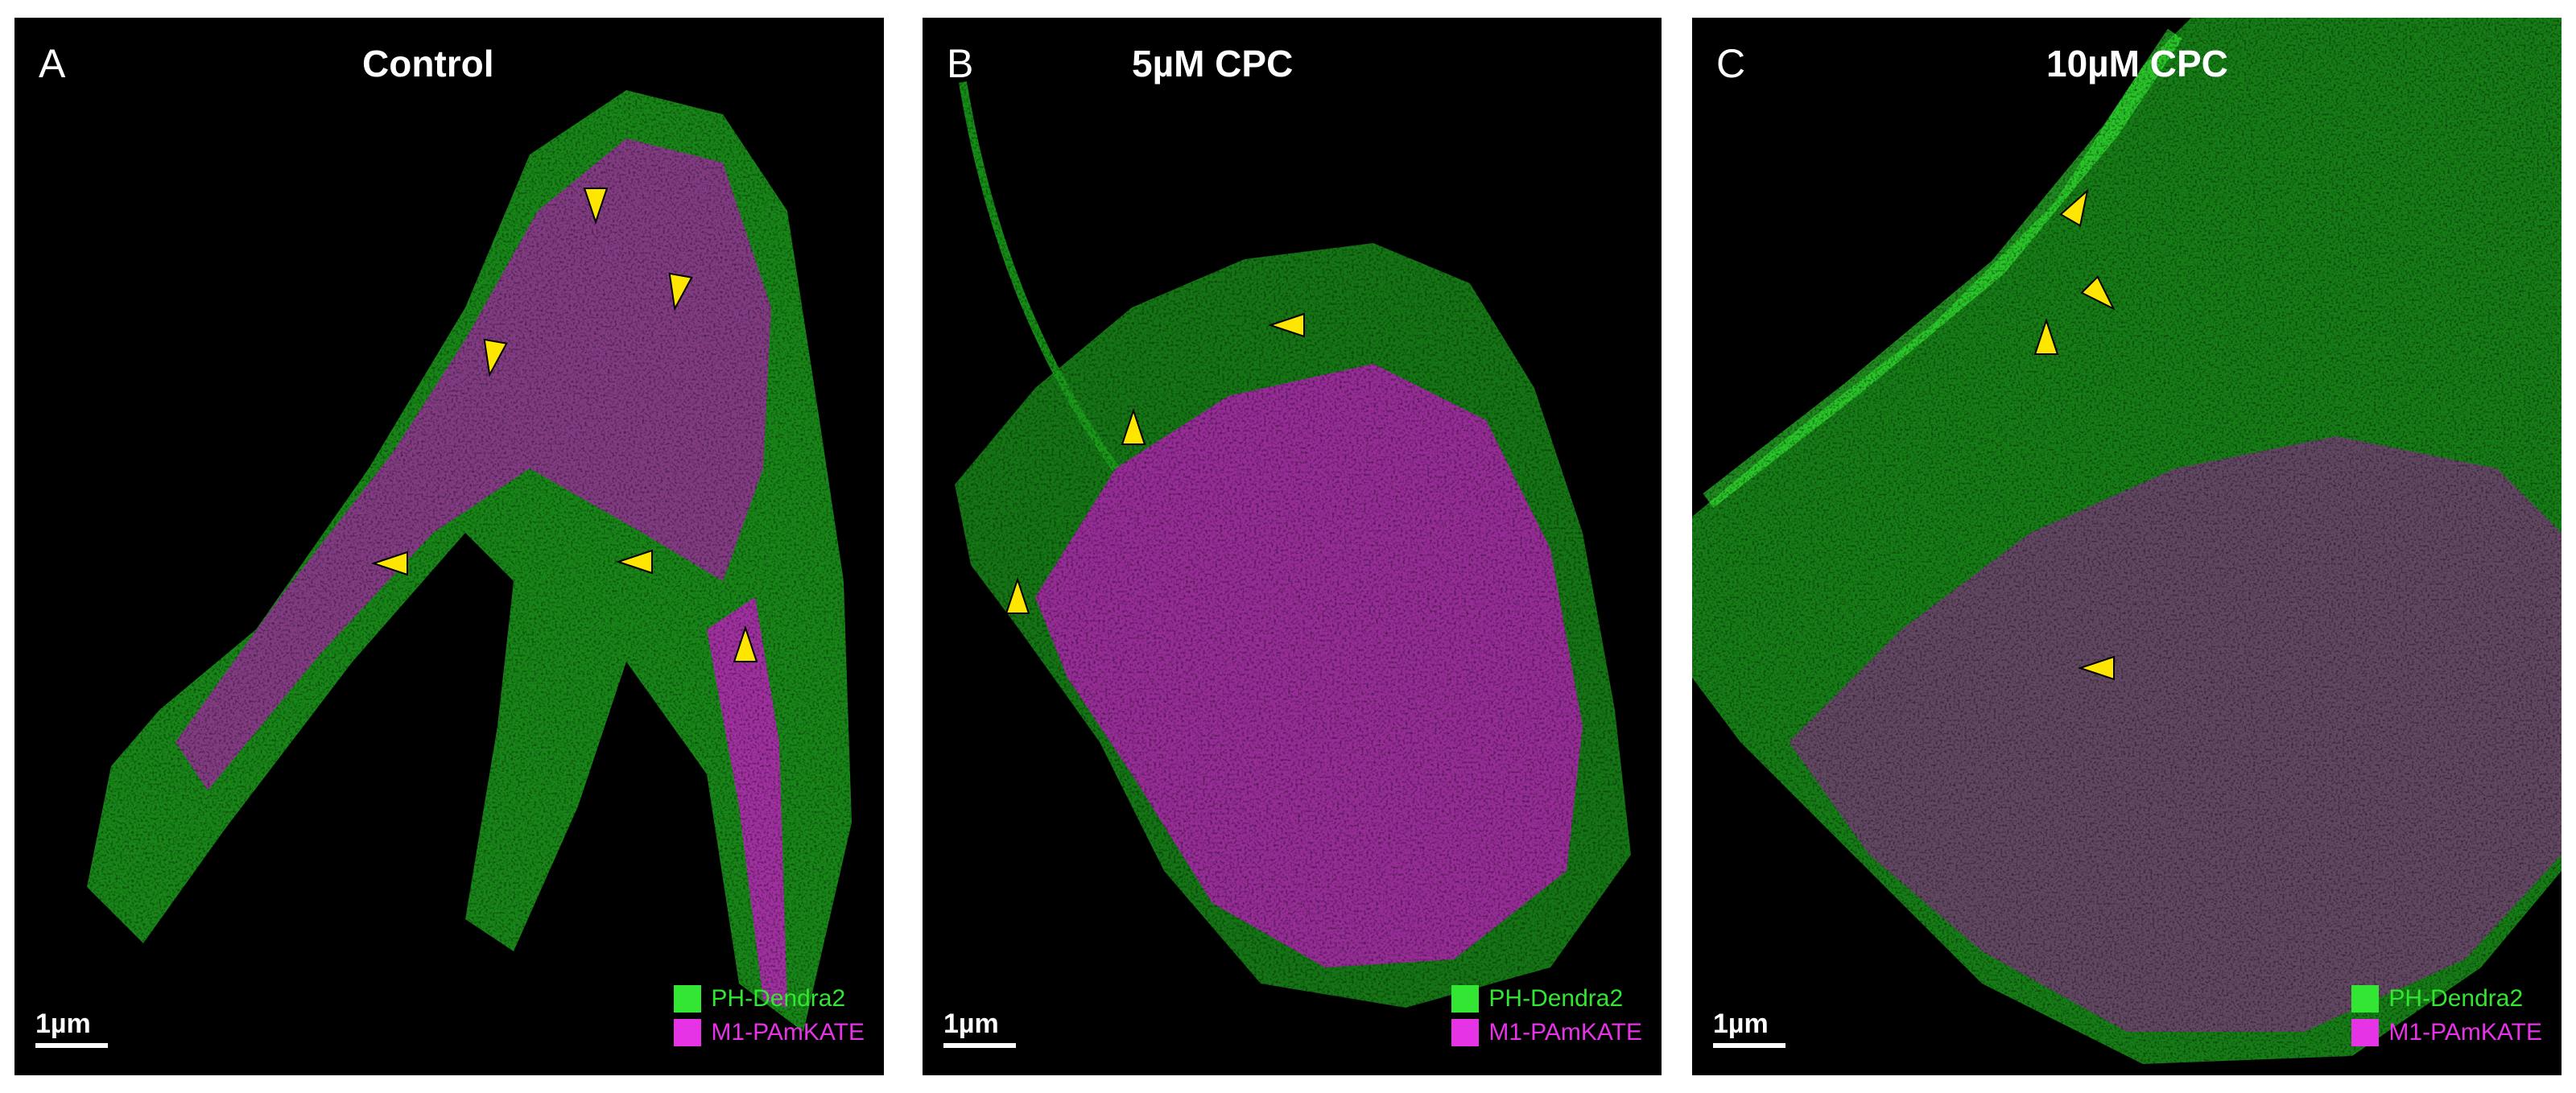 Image resolution: width=2576 pixels, height=1093 pixels. What do you see at coordinates (1731, 64) in the screenshot?
I see `panel-letter: C` at bounding box center [1731, 64].